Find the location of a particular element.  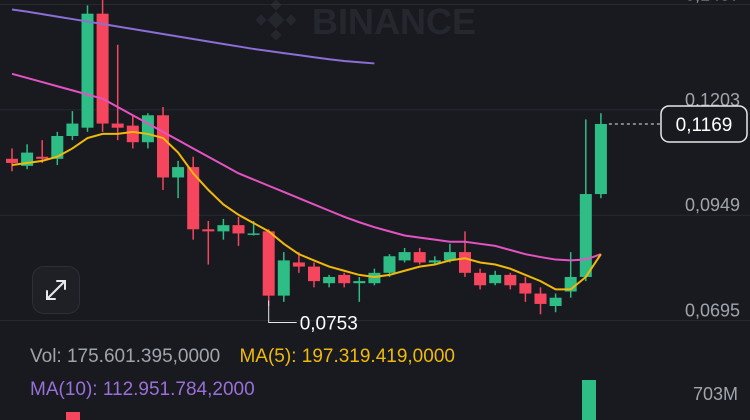

volume-ma10-value: MA(10): 112.951.784,2000 is located at coordinates (142, 389).